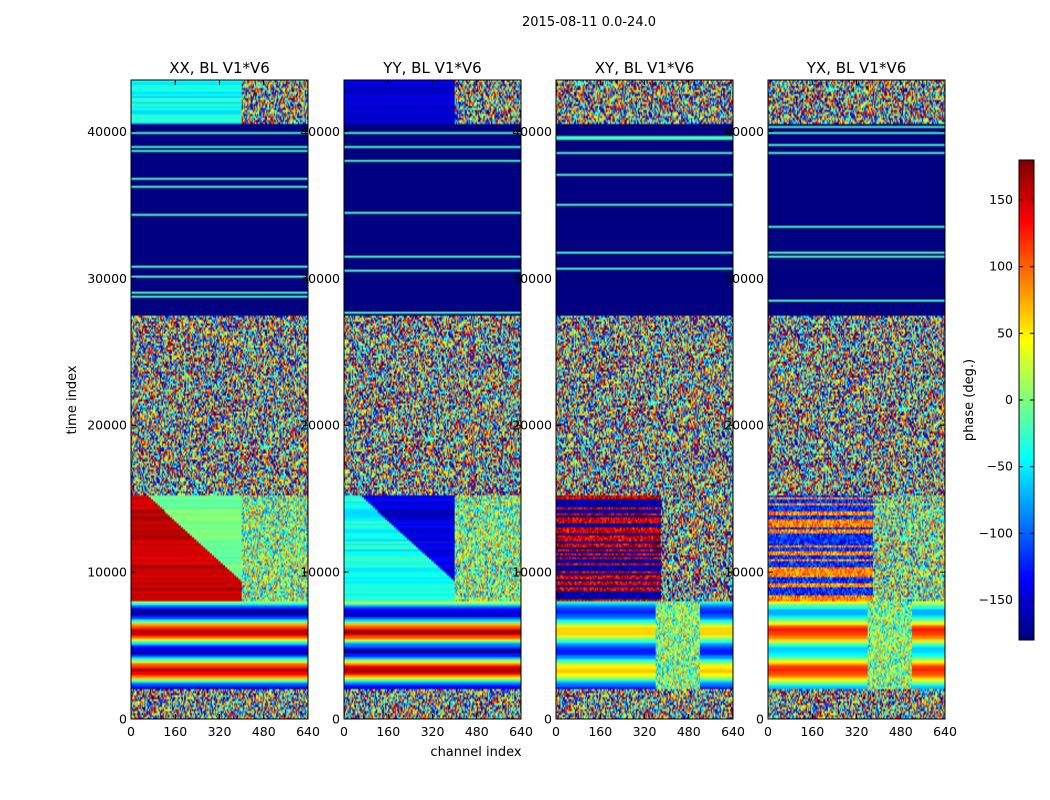 Image resolution: width=1050 pixels, height=800 pixels. What do you see at coordinates (219, 68) in the screenshot?
I see `panel-title: XX, BL V1*V6` at bounding box center [219, 68].